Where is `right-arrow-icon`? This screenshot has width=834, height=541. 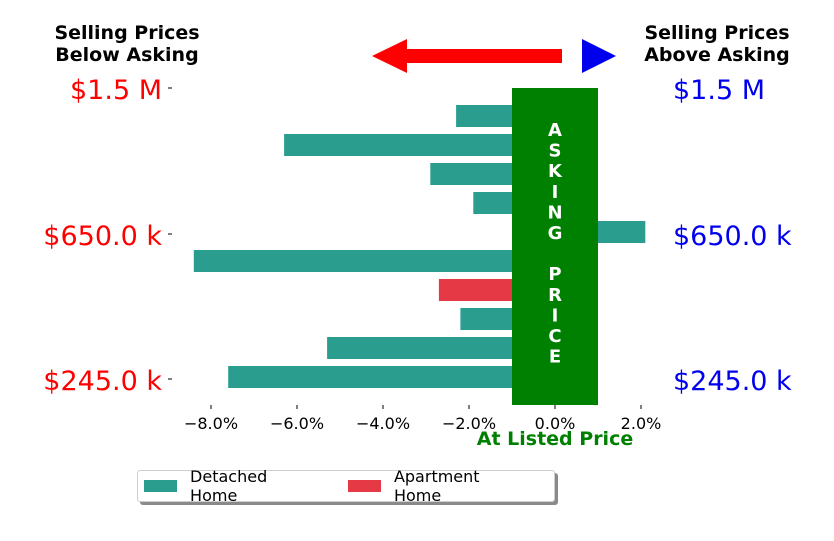 right-arrow-icon is located at coordinates (599, 56).